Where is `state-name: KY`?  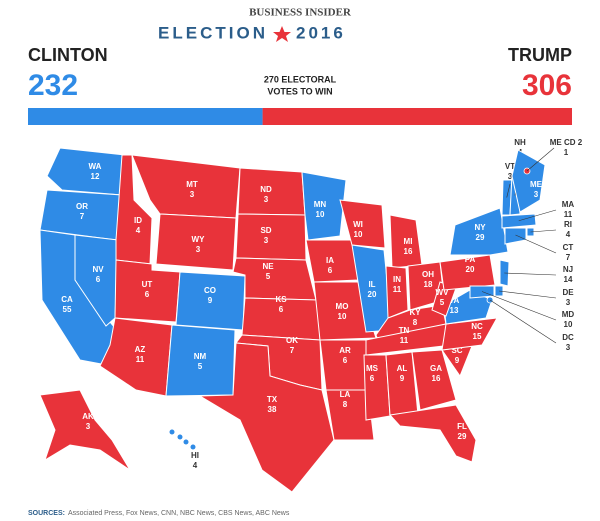
state-name: KY is located at coordinates (415, 312).